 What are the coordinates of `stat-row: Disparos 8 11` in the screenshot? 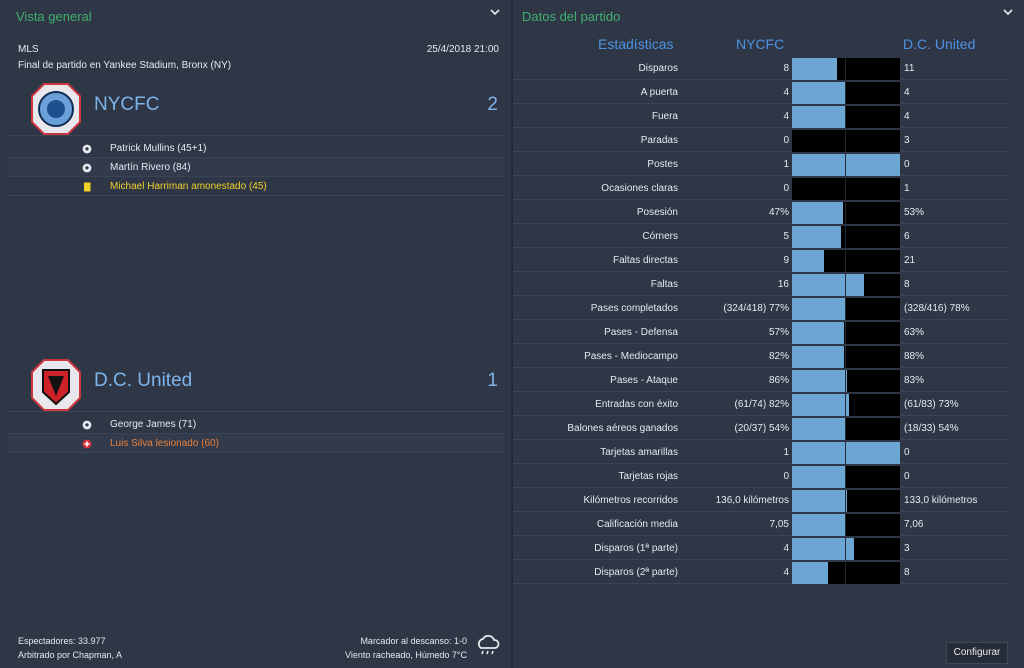 It's located at (768, 69).